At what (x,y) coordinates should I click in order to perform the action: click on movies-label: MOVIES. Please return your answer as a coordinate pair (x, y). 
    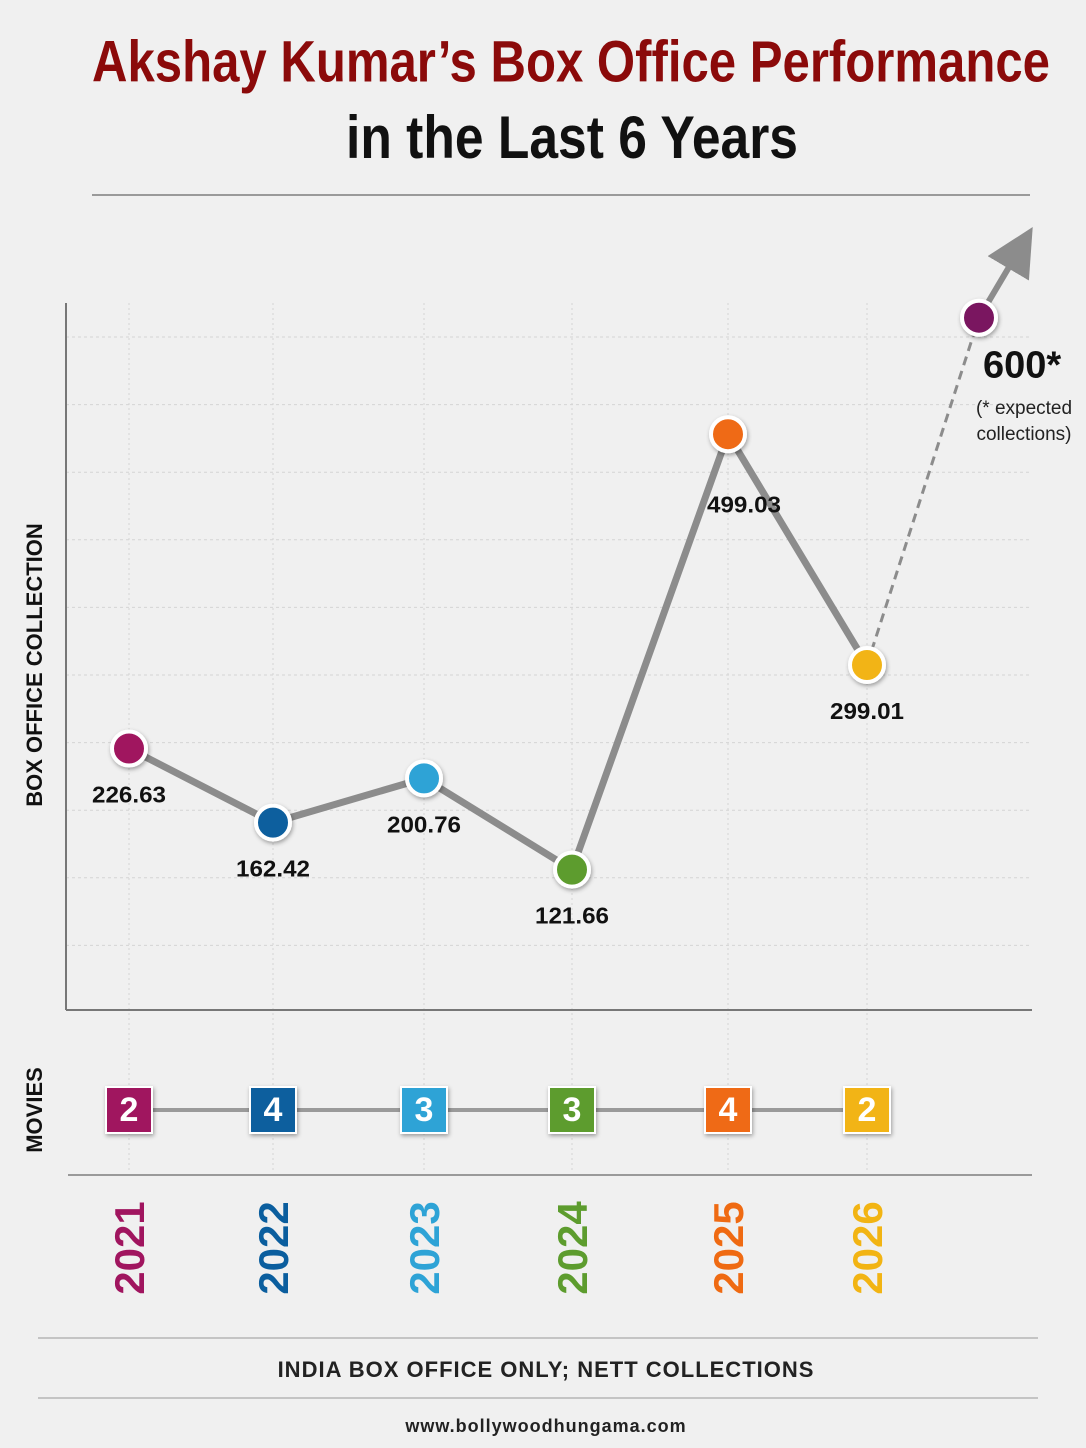
    Looking at the image, I should click on (34, 1110).